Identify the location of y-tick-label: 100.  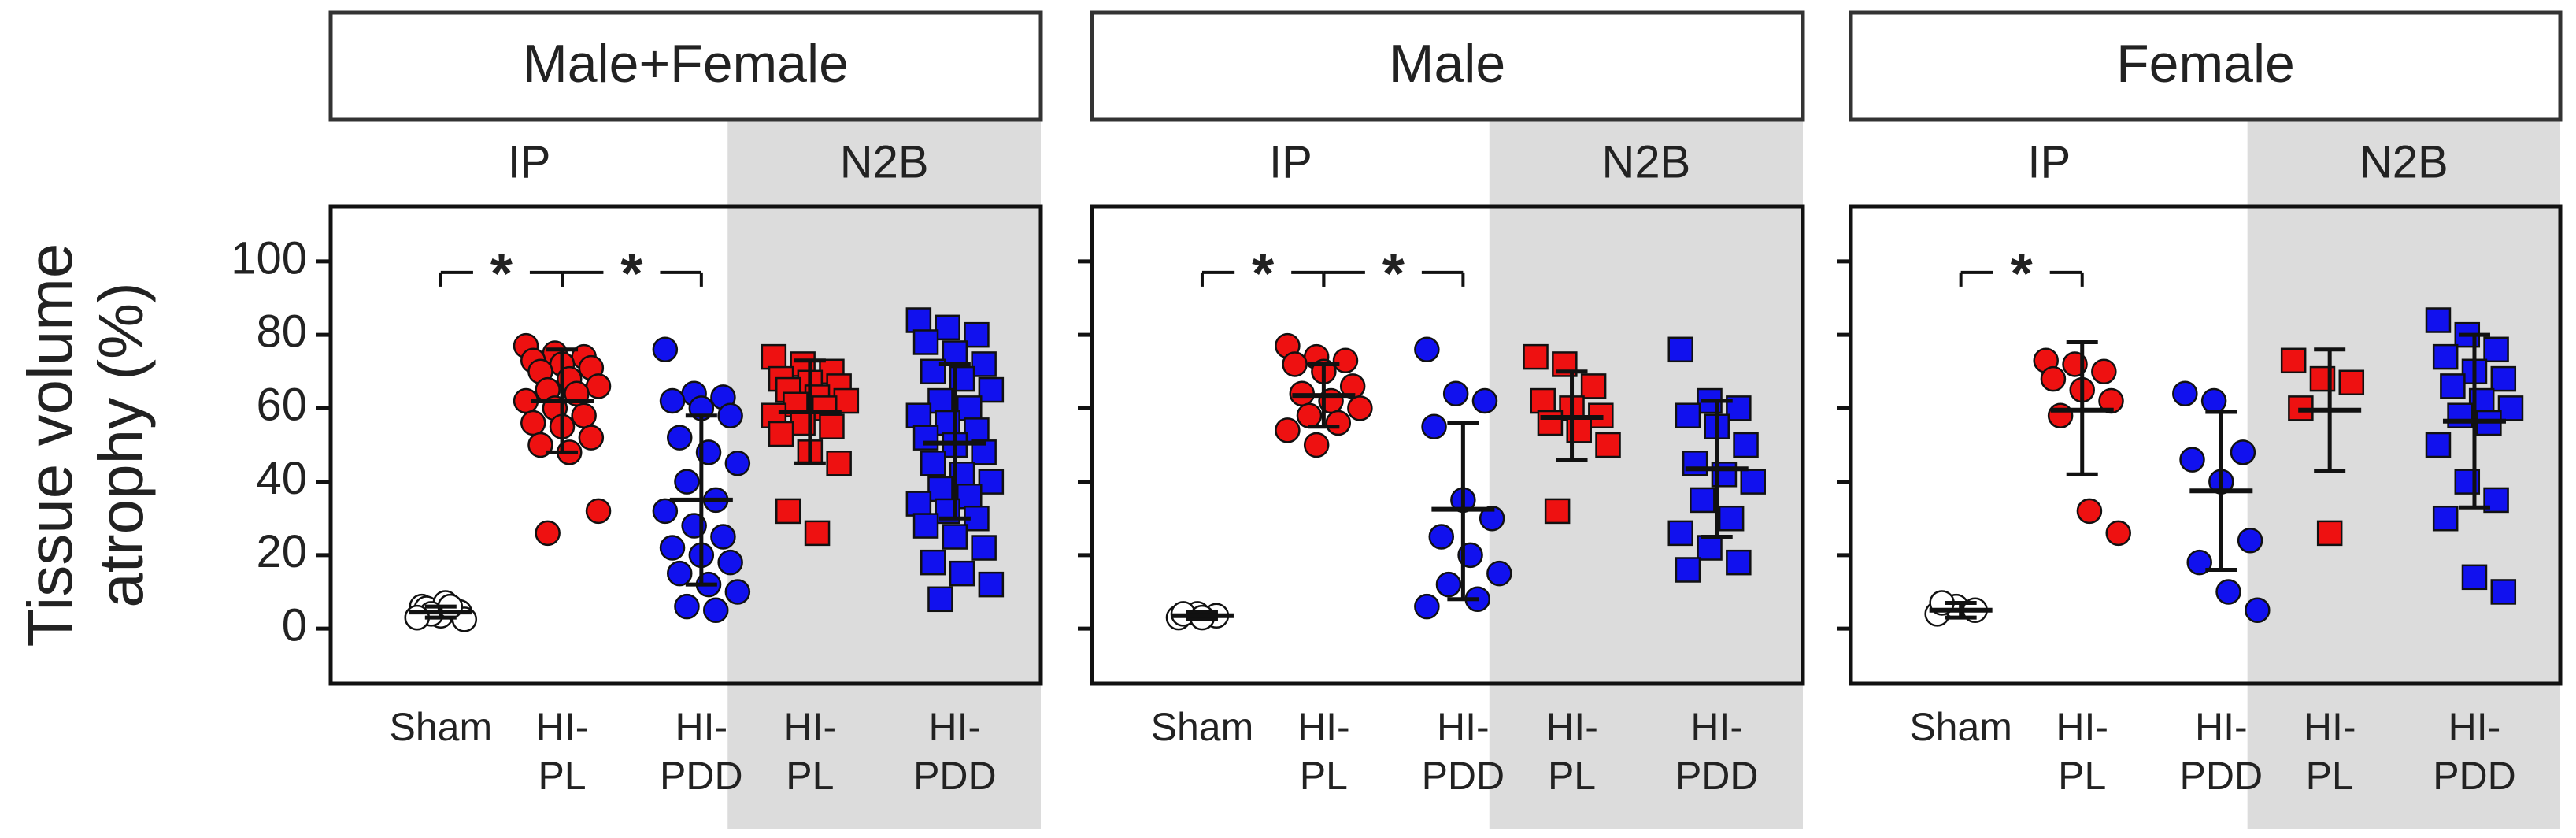
(269, 258).